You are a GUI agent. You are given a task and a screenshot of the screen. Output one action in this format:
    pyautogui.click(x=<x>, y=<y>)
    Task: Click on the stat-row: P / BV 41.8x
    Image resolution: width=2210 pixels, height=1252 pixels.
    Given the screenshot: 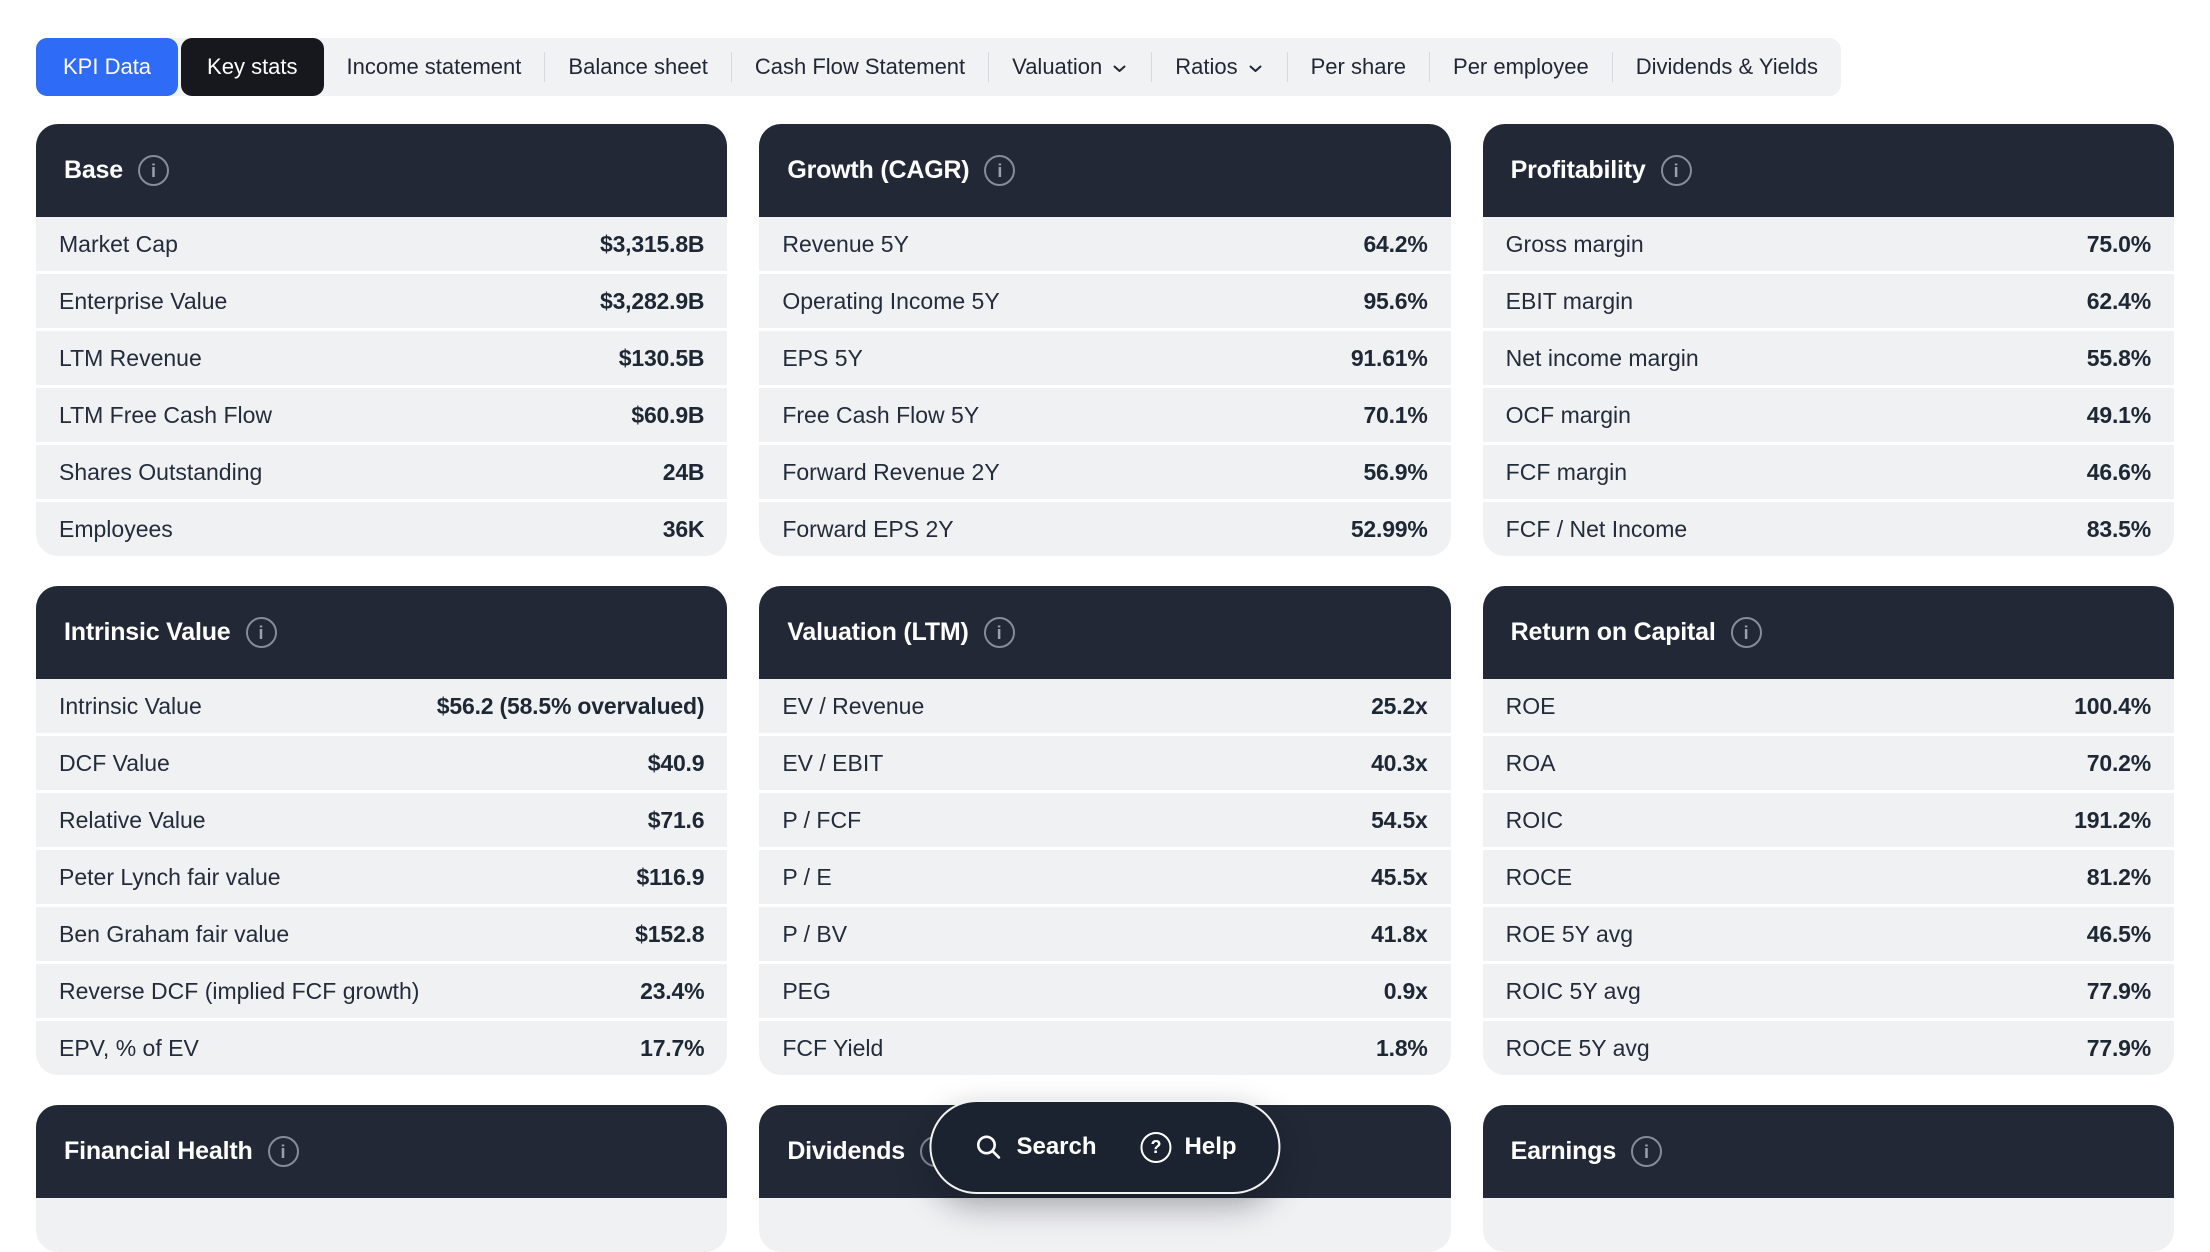 What is the action you would take?
    pyautogui.click(x=1105, y=934)
    